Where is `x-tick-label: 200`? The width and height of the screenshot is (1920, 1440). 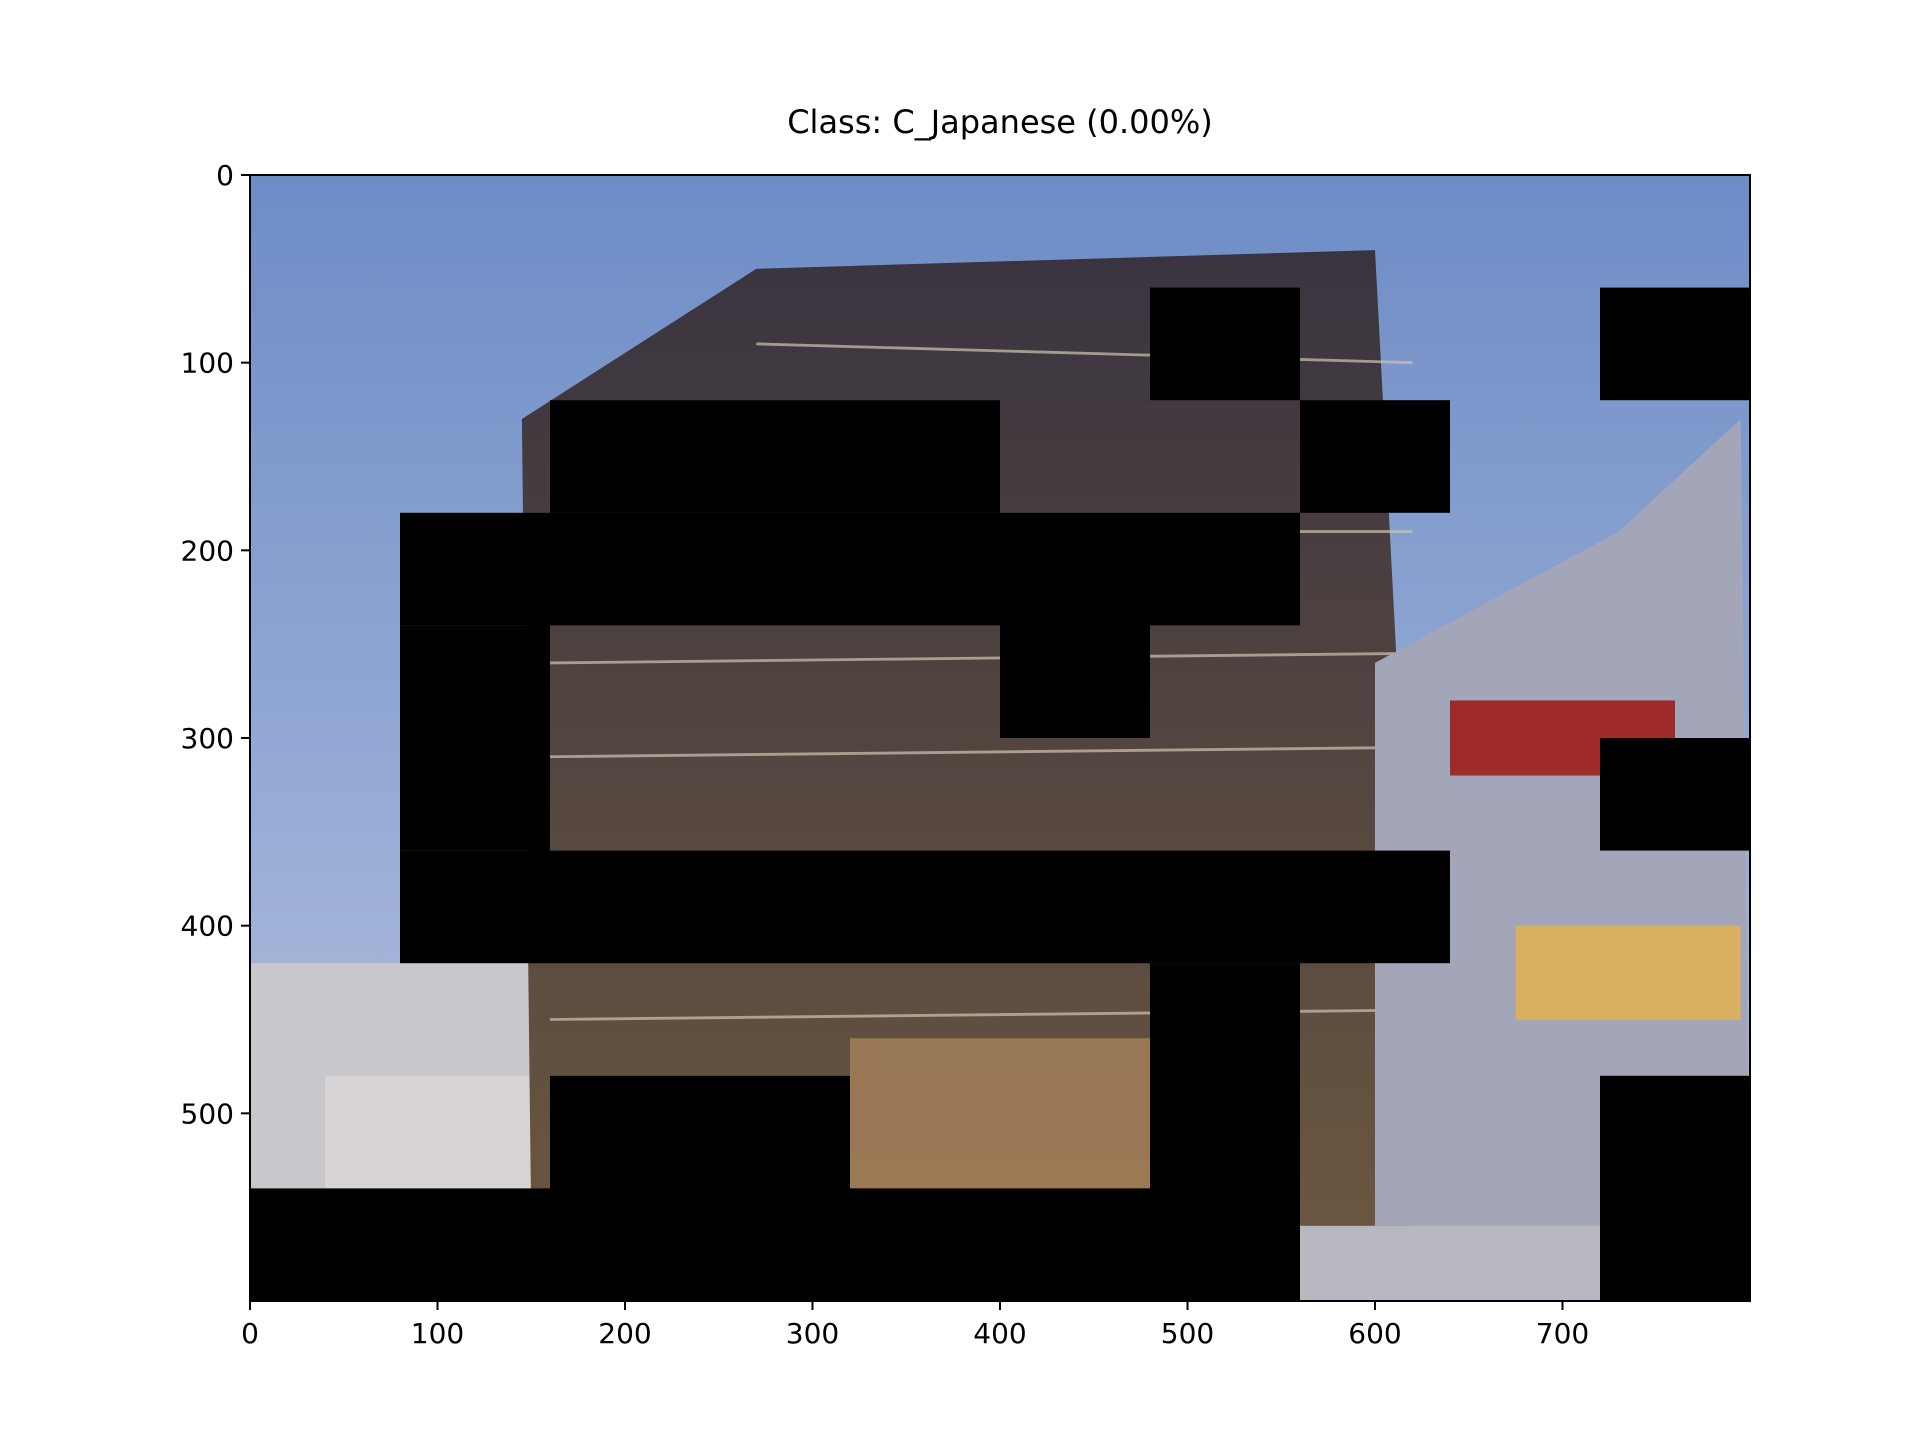
x-tick-label: 200 is located at coordinates (624, 1333).